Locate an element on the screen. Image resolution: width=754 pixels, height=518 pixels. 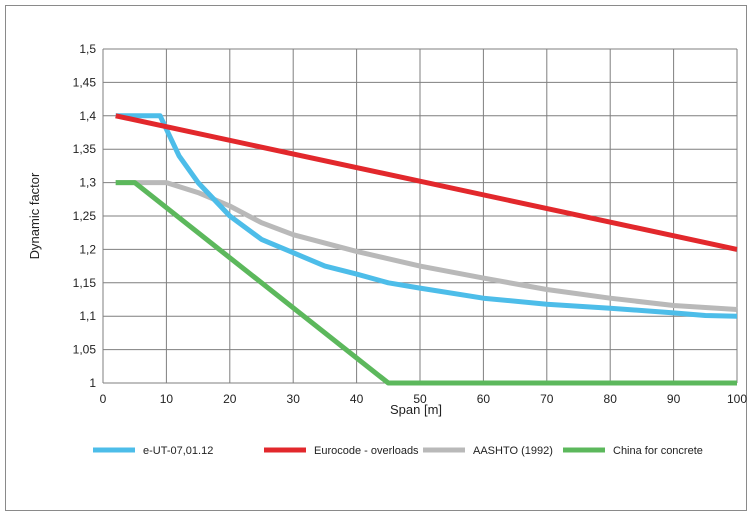
x-tick-label: 40 is located at coordinates (357, 399).